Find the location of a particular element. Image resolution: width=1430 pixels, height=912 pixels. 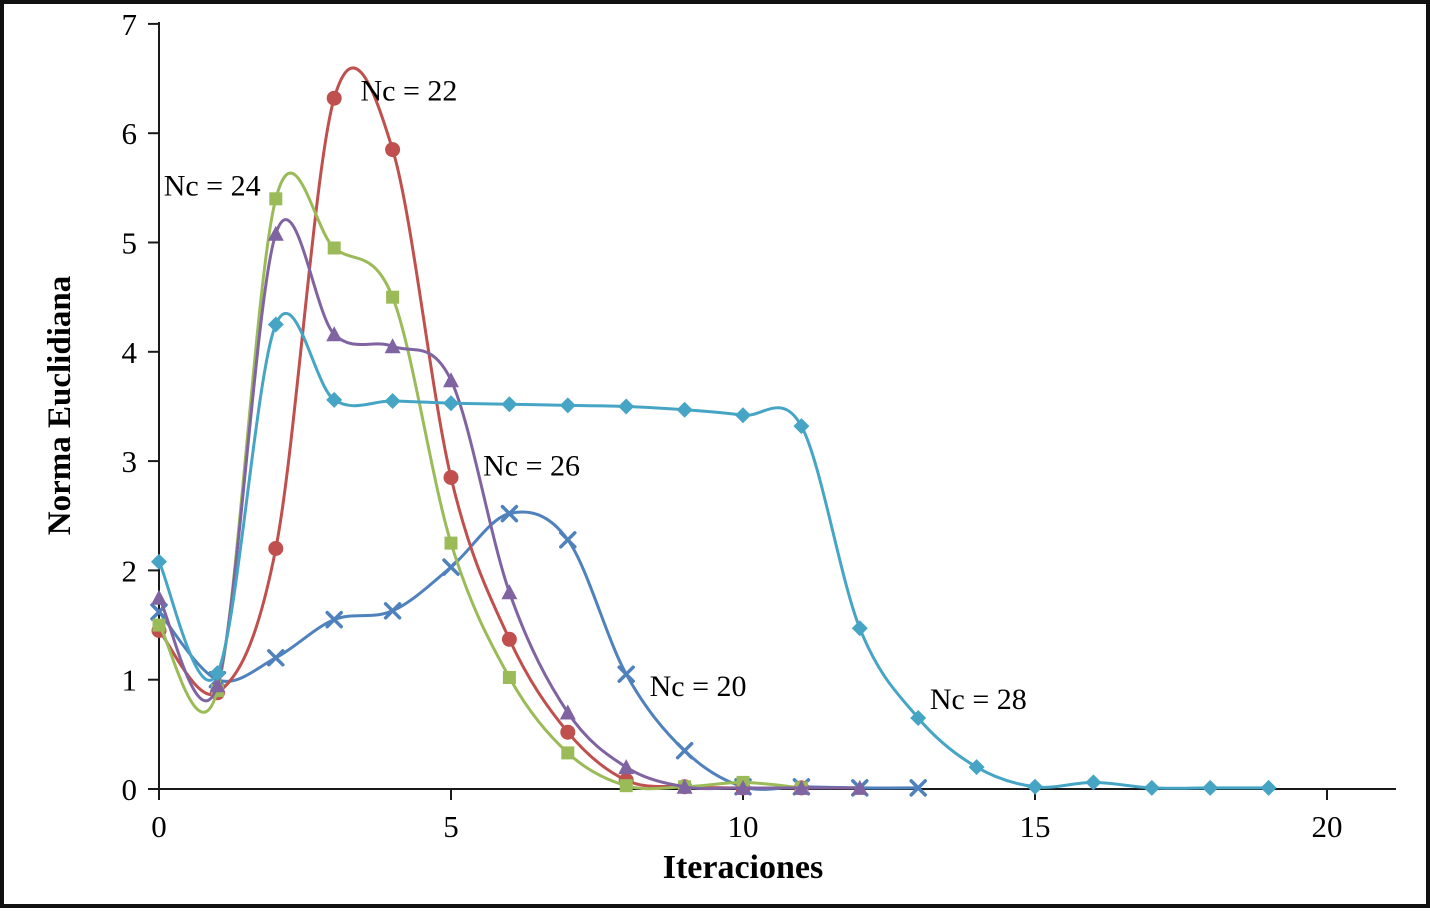

x-tick-label: 5 is located at coordinates (451, 826).